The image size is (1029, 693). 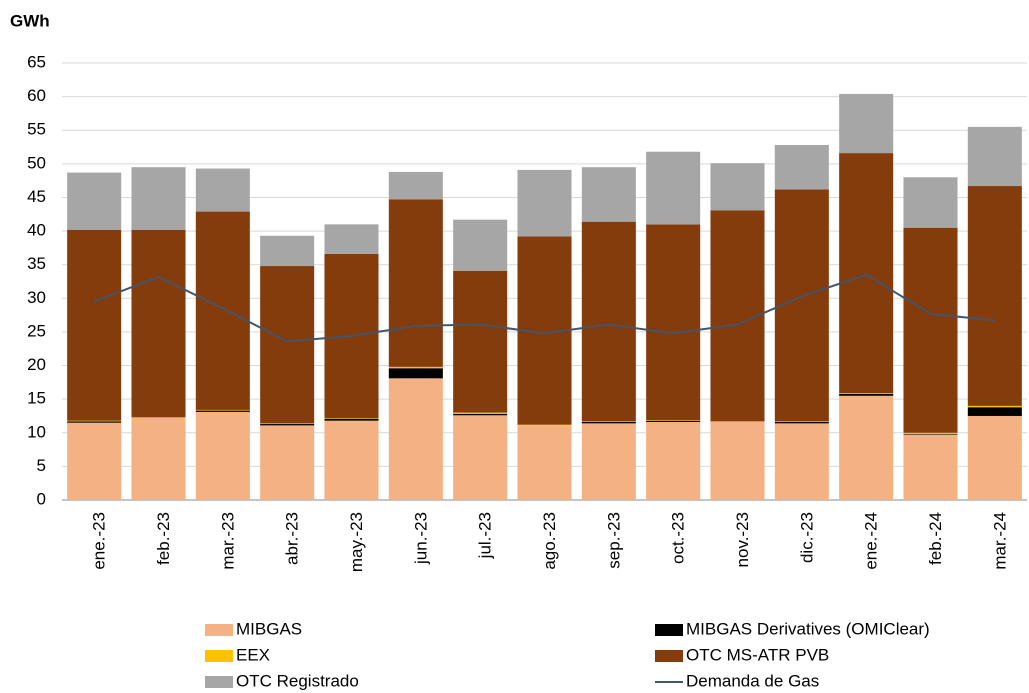 What do you see at coordinates (41, 498) in the screenshot?
I see `y-tick-label: 0` at bounding box center [41, 498].